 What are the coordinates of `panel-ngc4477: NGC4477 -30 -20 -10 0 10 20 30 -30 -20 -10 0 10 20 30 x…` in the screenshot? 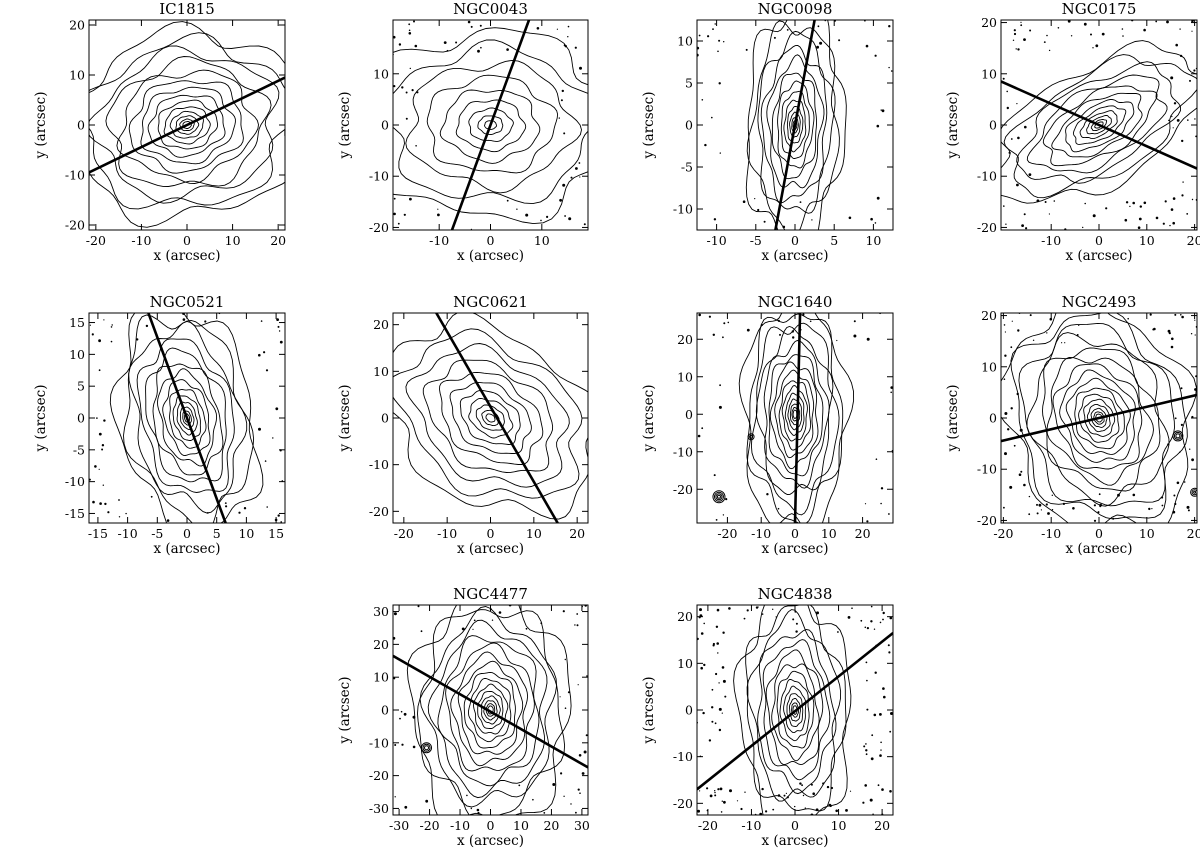 It's located at (463, 717).